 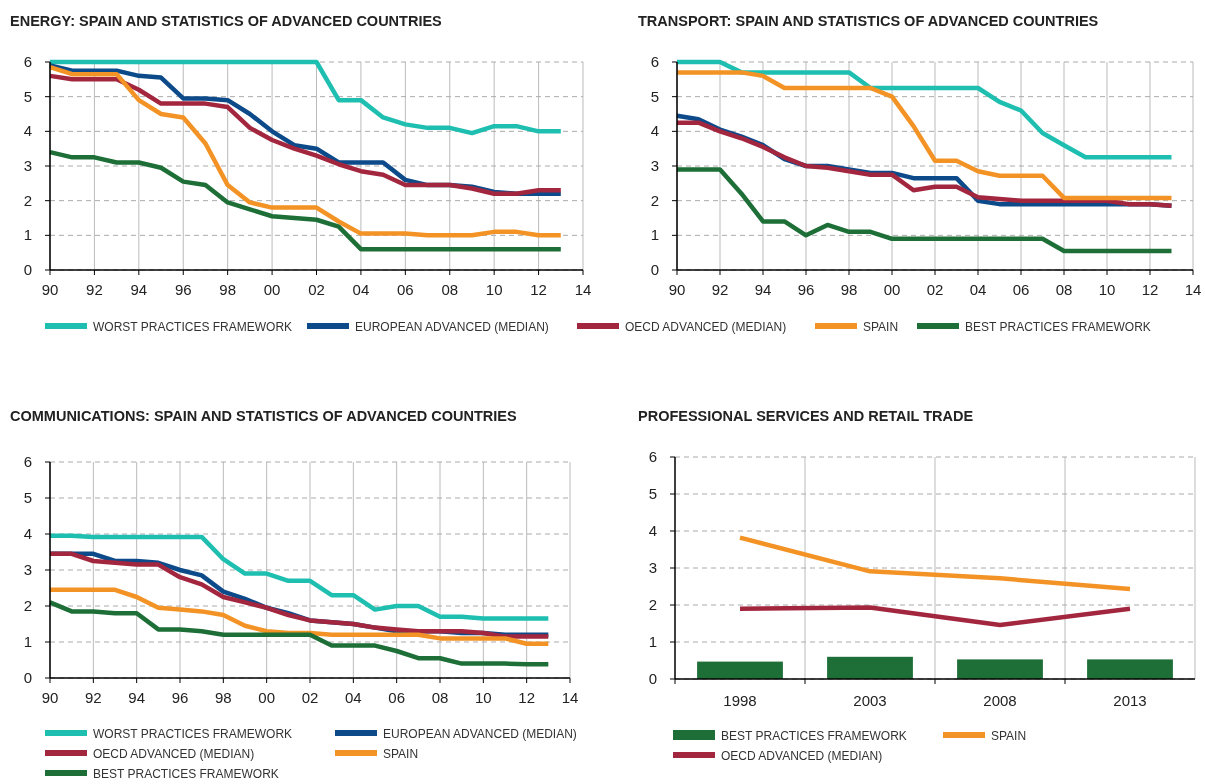 What do you see at coordinates (226, 21) in the screenshot?
I see `chart-title: ENERGY: SPAIN AND STATISTICS OF ADVANCED COUNTRIES` at bounding box center [226, 21].